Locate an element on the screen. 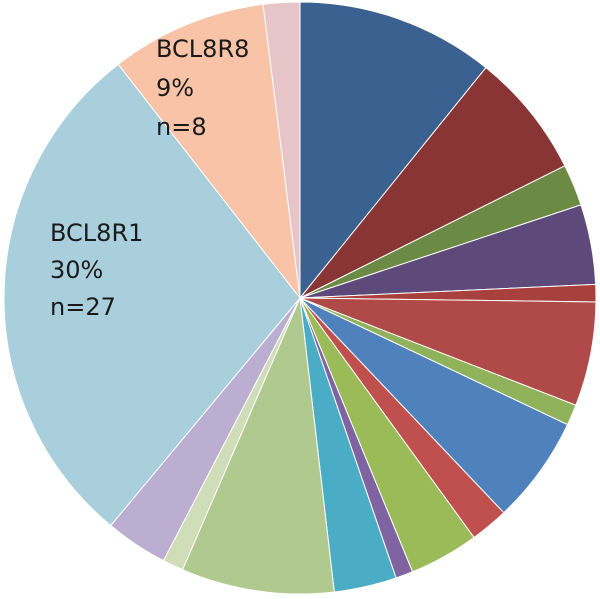 The height and width of the screenshot is (599, 600). label-bcl8r1-name: BCL8R1 is located at coordinates (96, 233).